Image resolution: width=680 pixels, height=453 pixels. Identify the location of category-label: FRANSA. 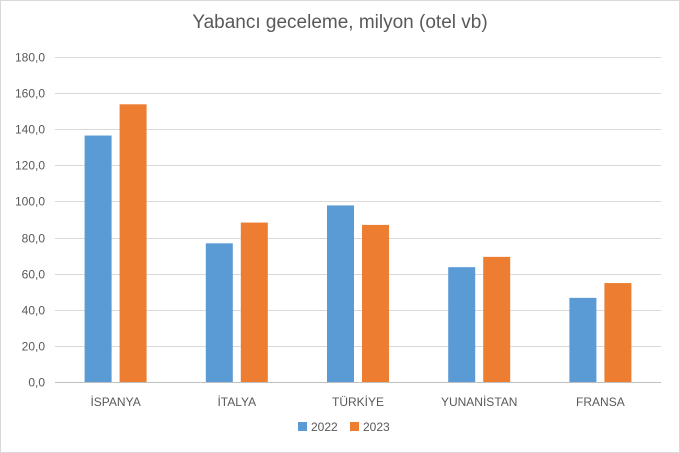
(600, 402).